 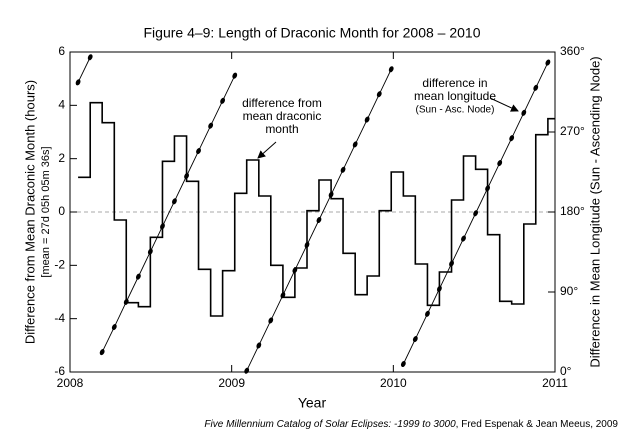 I want to click on y2-tick-label: 270°, so click(x=572, y=131).